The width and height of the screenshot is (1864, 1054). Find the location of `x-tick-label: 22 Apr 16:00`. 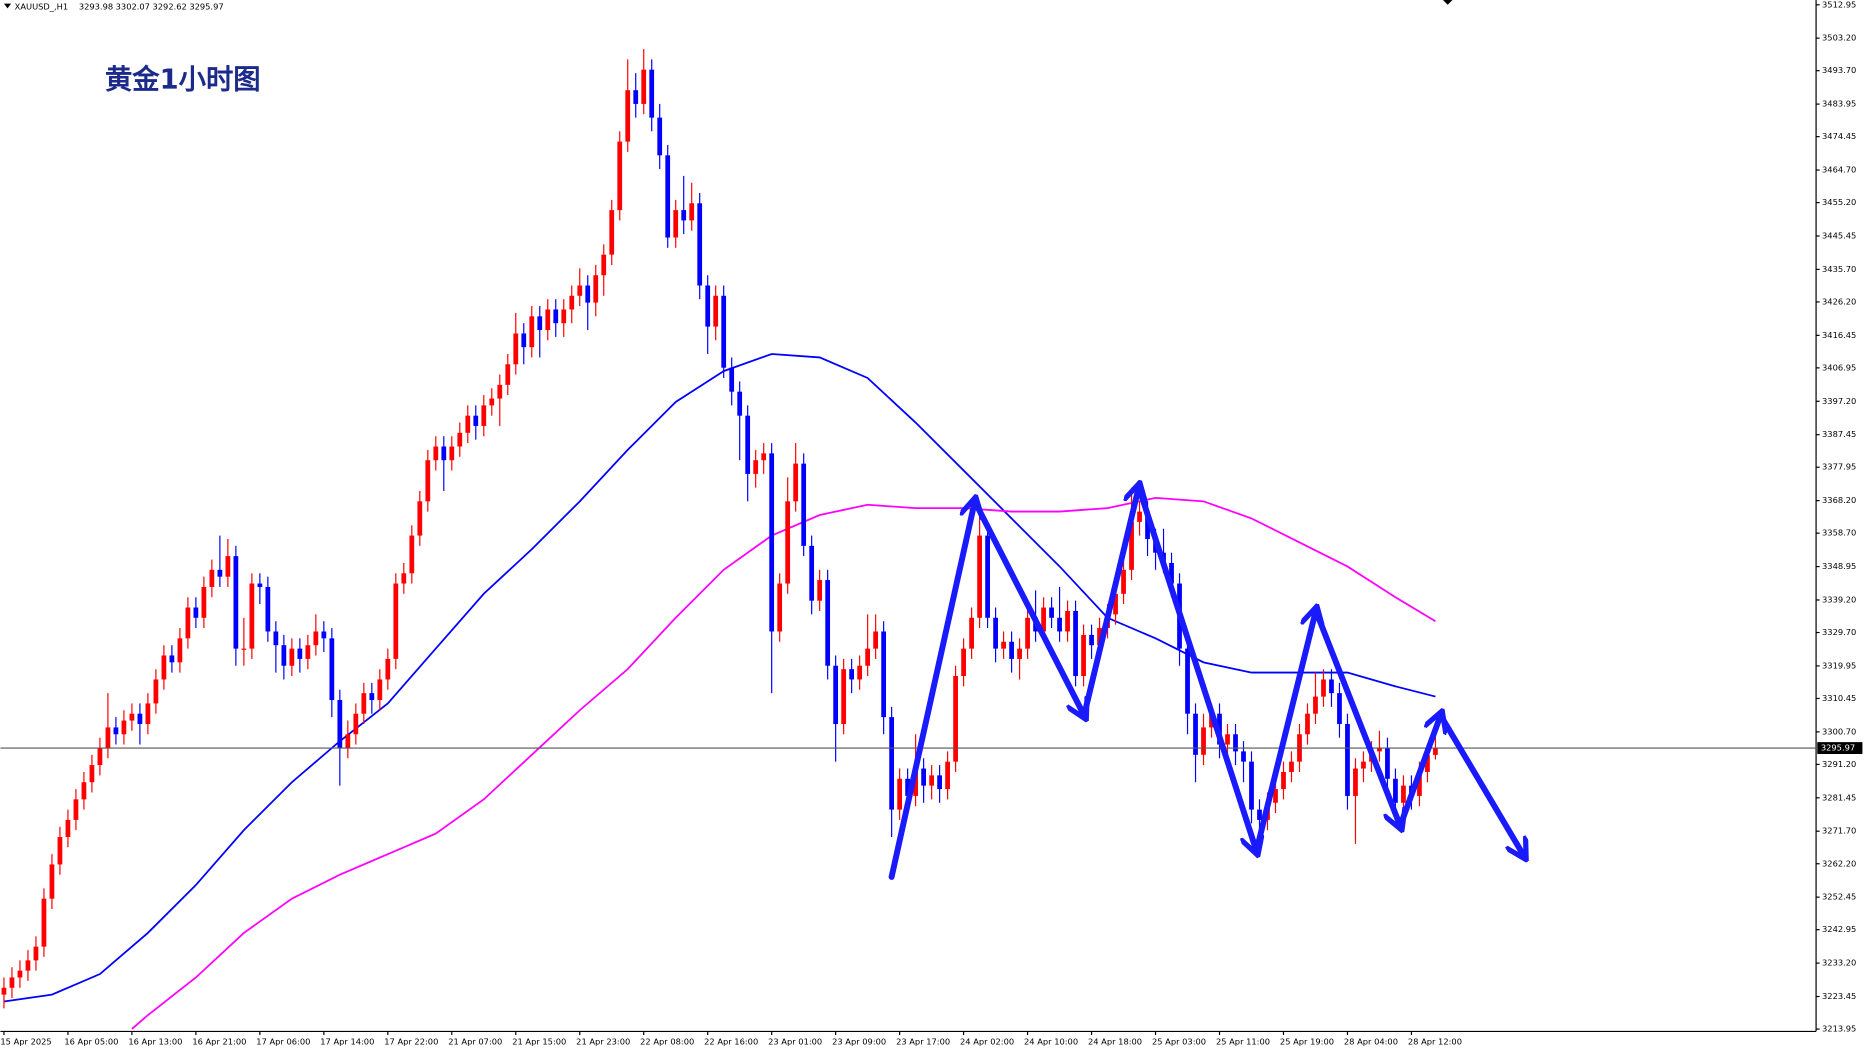

x-tick-label: 22 Apr 16:00 is located at coordinates (731, 1042).